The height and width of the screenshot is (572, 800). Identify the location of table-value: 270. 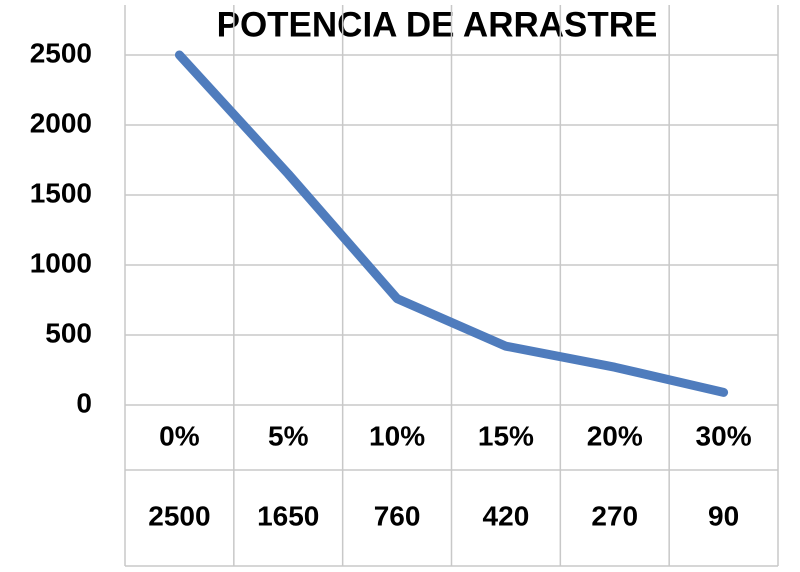
(614, 515).